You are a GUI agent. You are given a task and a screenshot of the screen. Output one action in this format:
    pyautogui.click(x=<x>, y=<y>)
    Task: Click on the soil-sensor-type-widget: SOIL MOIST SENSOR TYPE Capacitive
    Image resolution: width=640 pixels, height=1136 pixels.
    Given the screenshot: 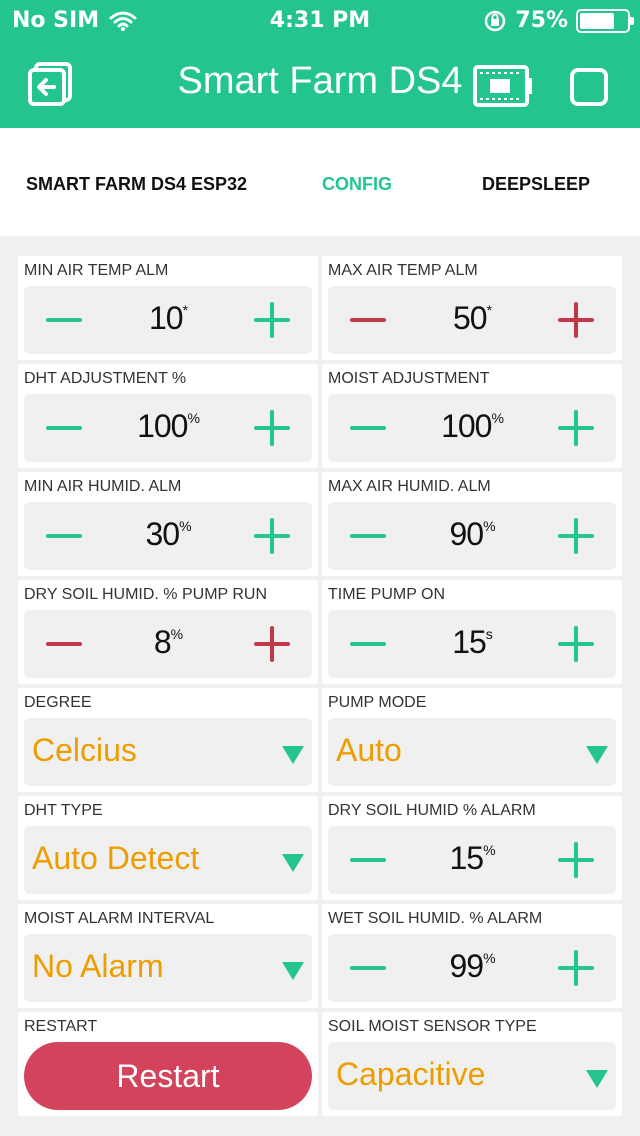 What is the action you would take?
    pyautogui.click(x=472, y=1064)
    